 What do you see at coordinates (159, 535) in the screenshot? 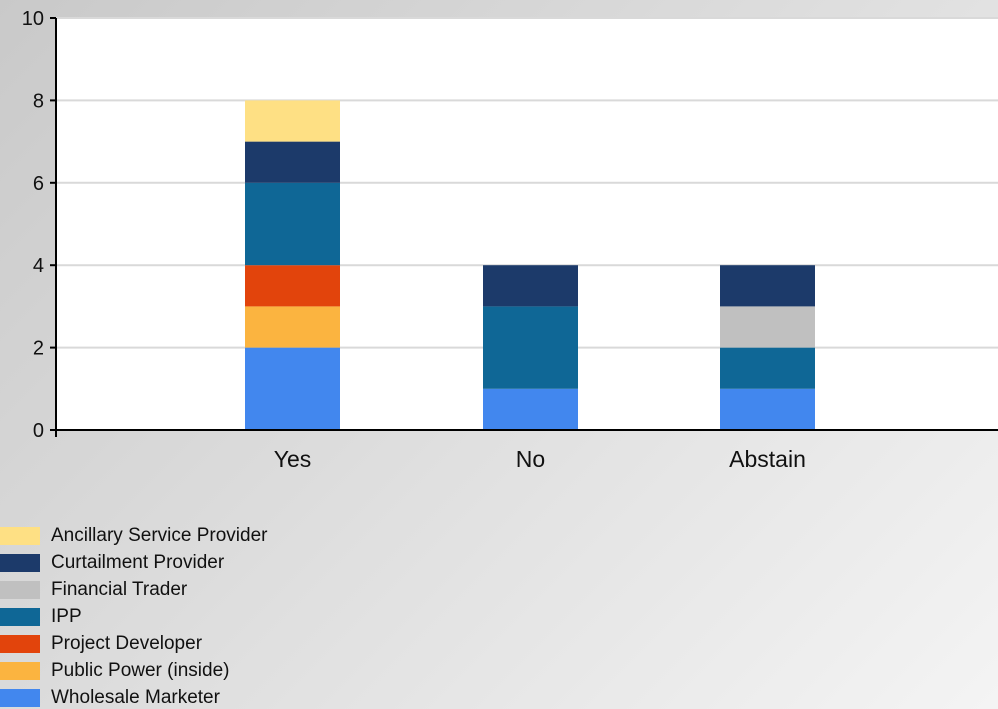
I see `legend-label: Ancillary Service Provider` at bounding box center [159, 535].